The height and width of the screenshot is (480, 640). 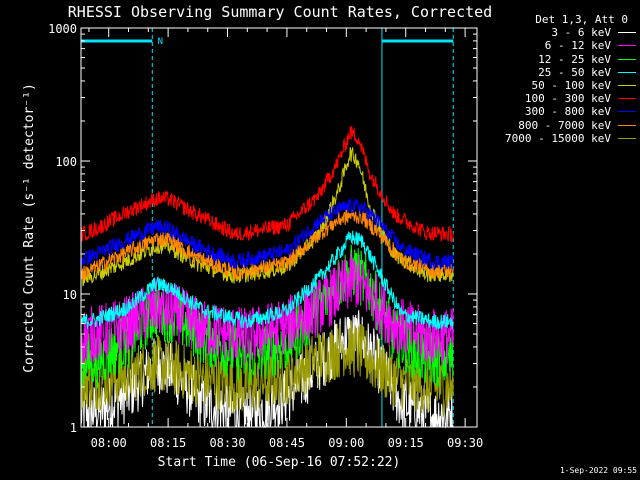 I want to click on y-tick-label: 1, so click(x=73, y=428).